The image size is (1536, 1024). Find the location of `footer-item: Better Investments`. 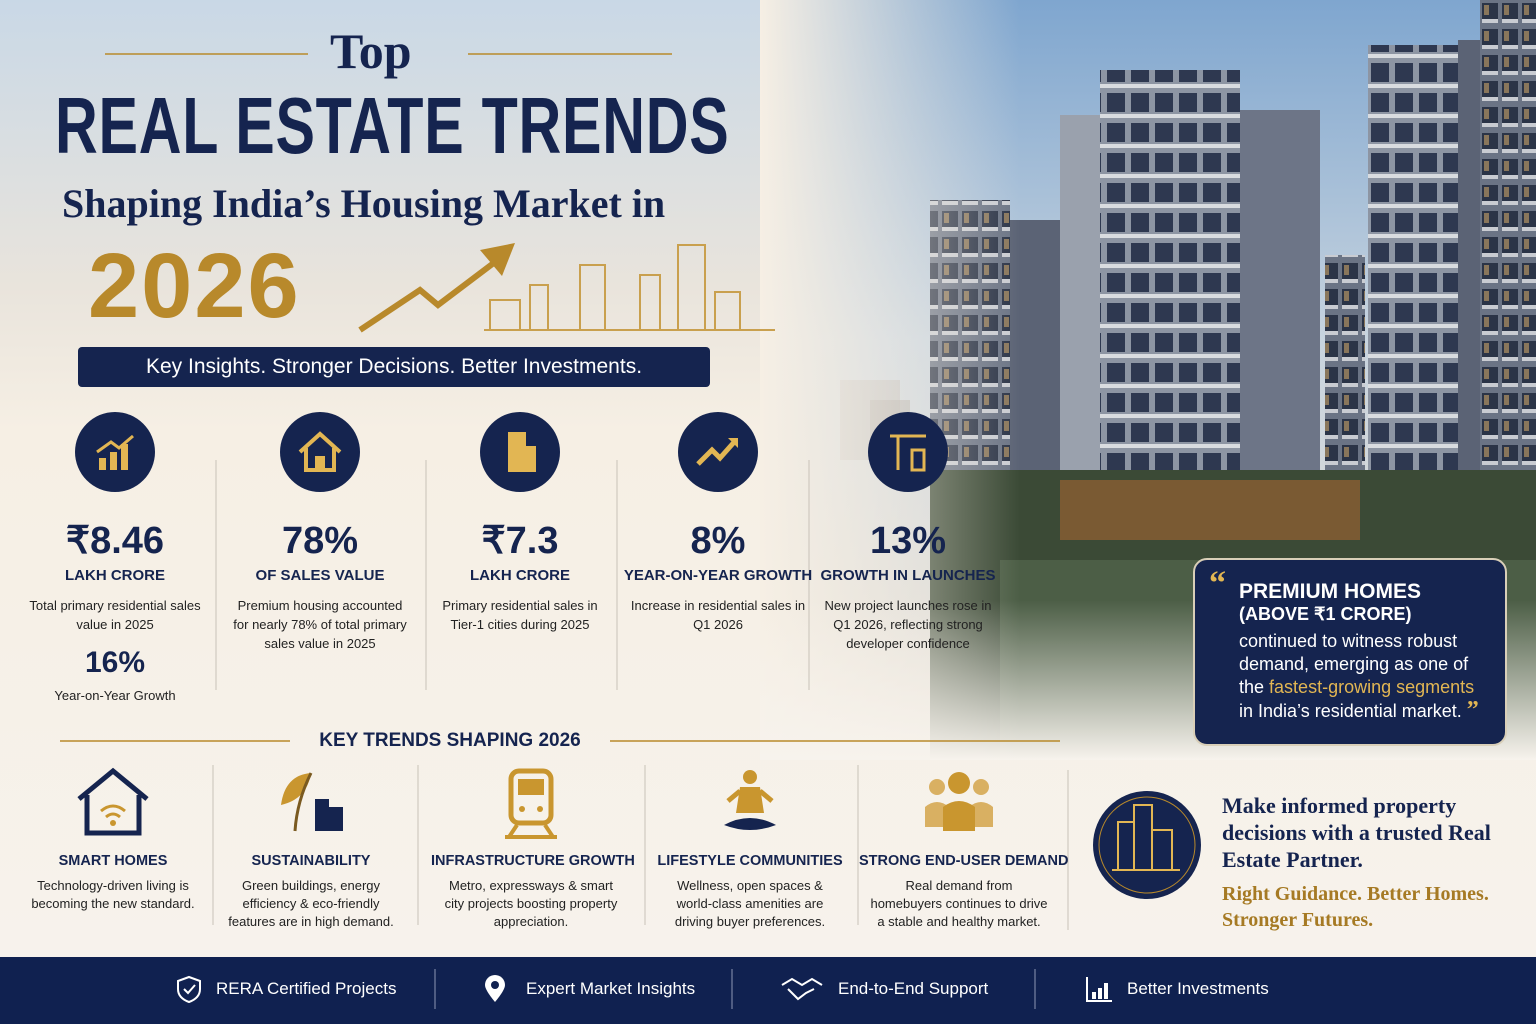

footer-item: Better Investments is located at coordinates (1177, 989).